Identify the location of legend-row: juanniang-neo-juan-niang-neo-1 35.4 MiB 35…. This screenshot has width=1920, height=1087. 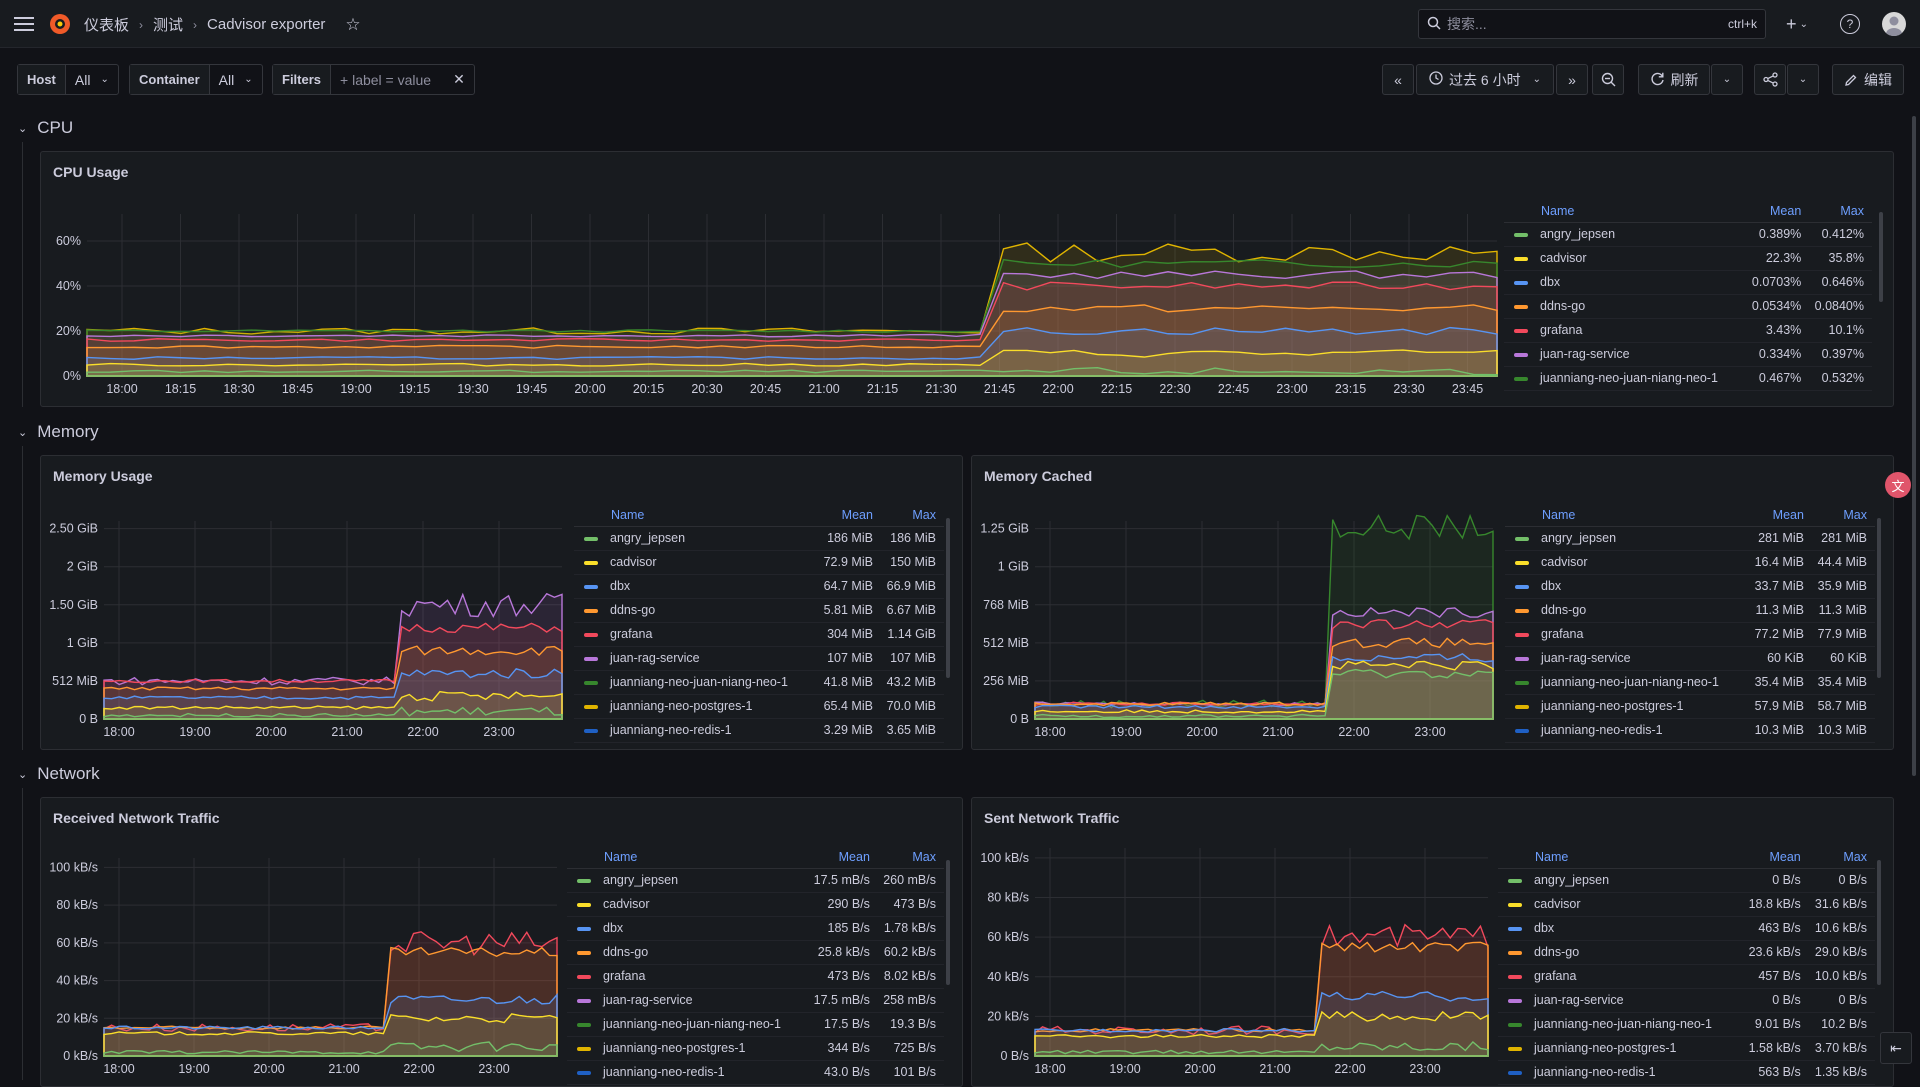
(1690, 682).